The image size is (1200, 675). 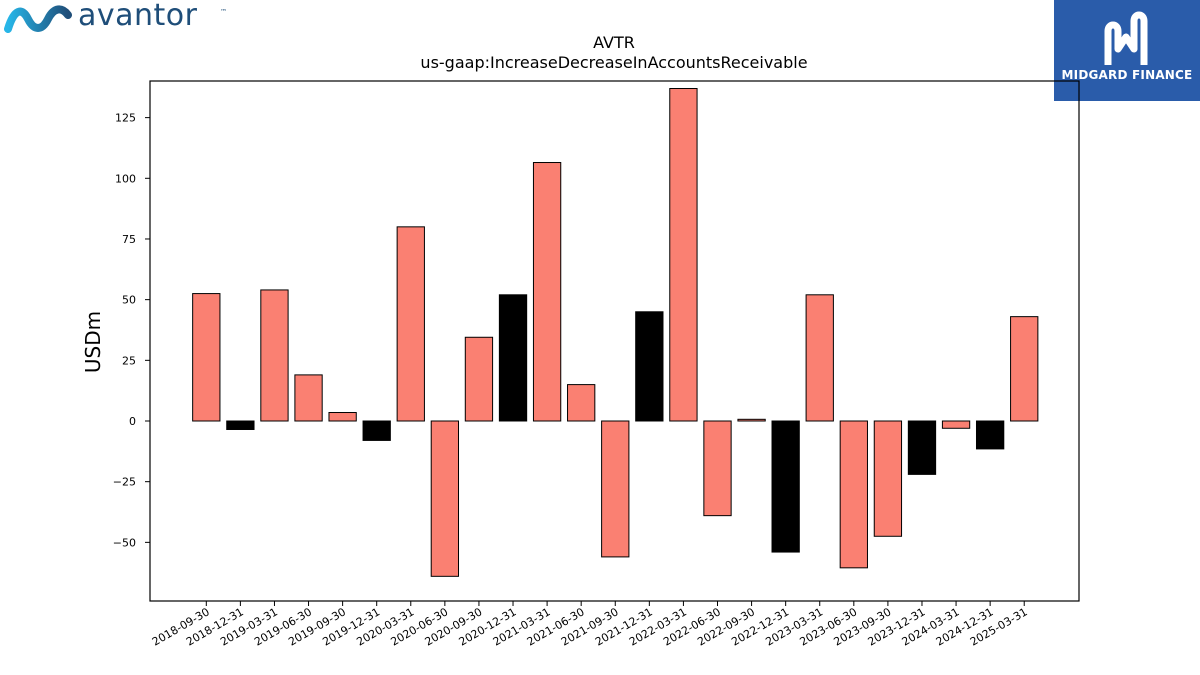 What do you see at coordinates (138, 16) in the screenshot?
I see `brand-name: avantor` at bounding box center [138, 16].